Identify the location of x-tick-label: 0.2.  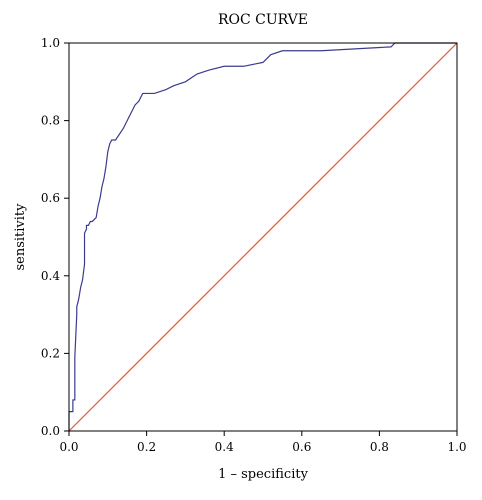
(146, 447).